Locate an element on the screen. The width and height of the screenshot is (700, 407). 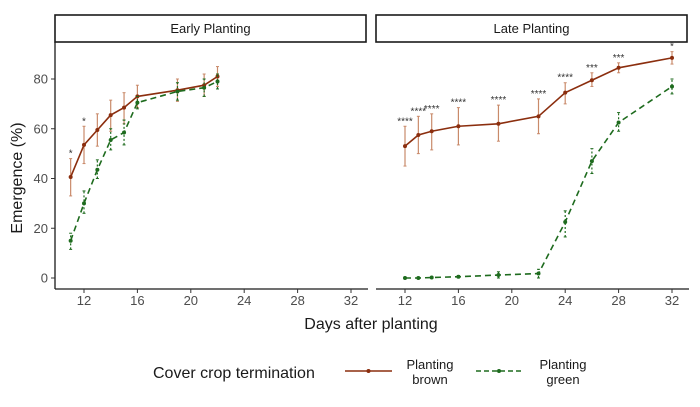
series-planting-brown: **************** ******************* is located at coordinates (535, 104).